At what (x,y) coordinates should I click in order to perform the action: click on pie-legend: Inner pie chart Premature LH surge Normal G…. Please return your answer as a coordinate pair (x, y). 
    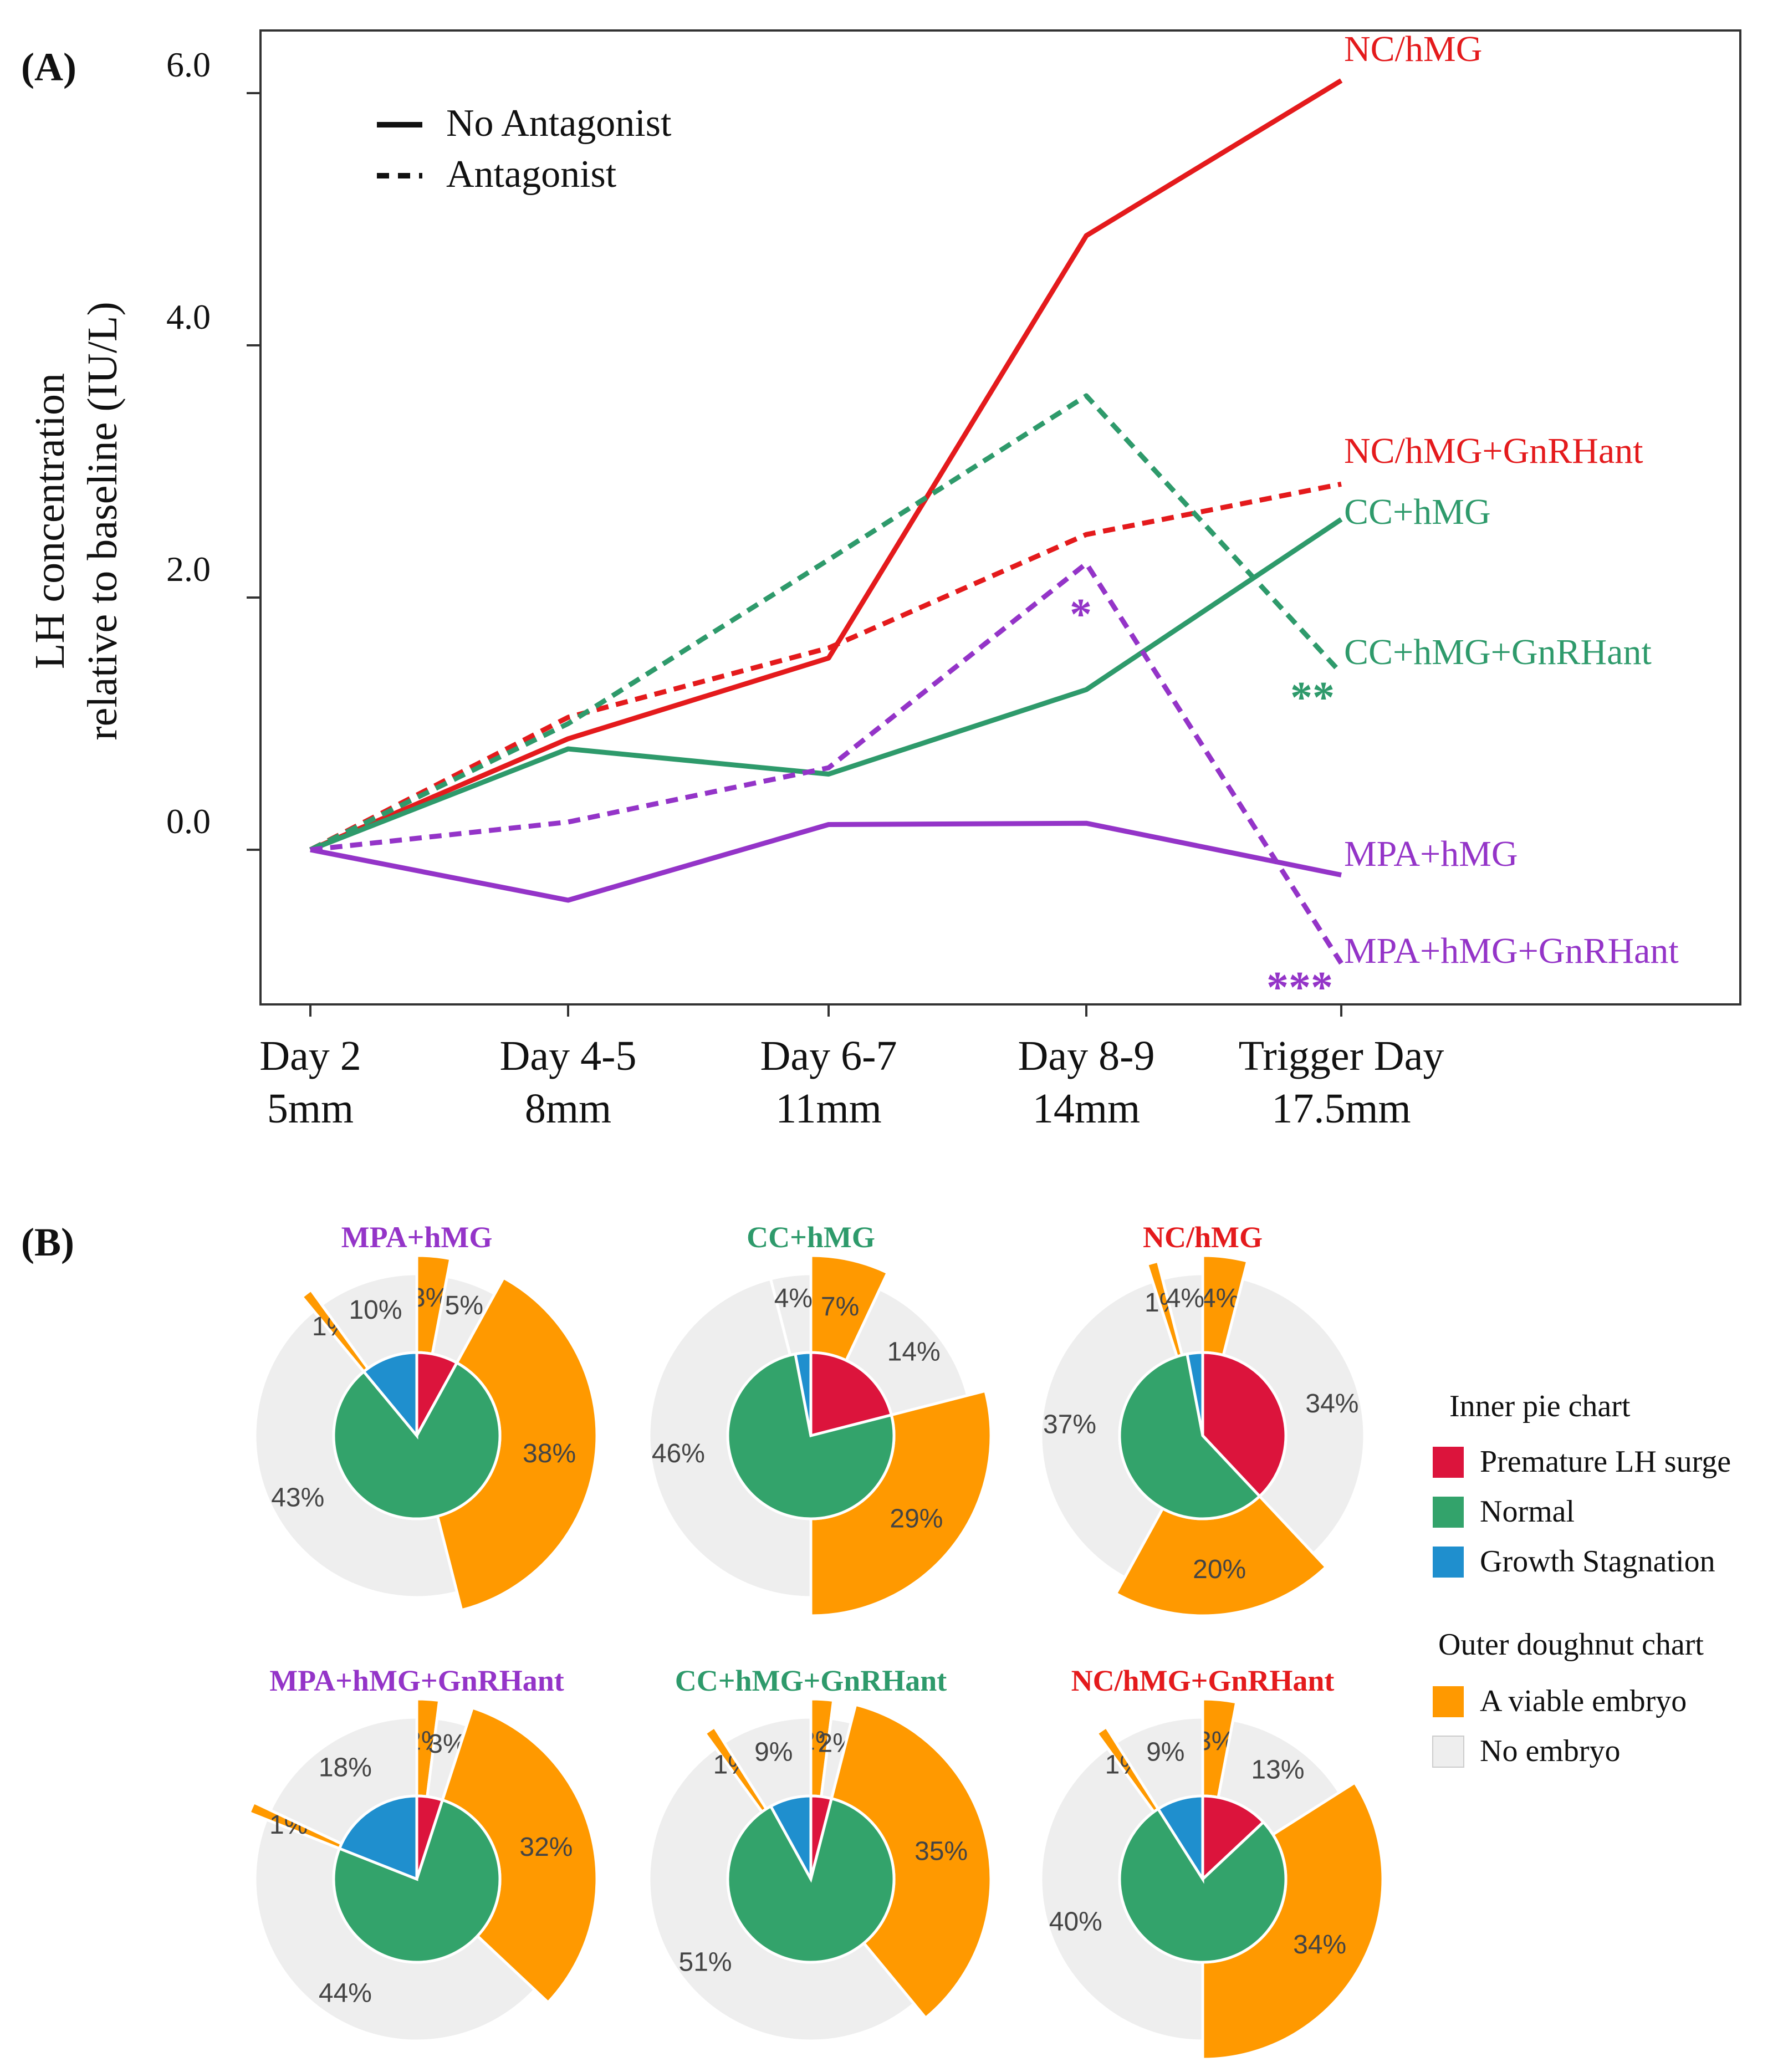
    Looking at the image, I should click on (1581, 1578).